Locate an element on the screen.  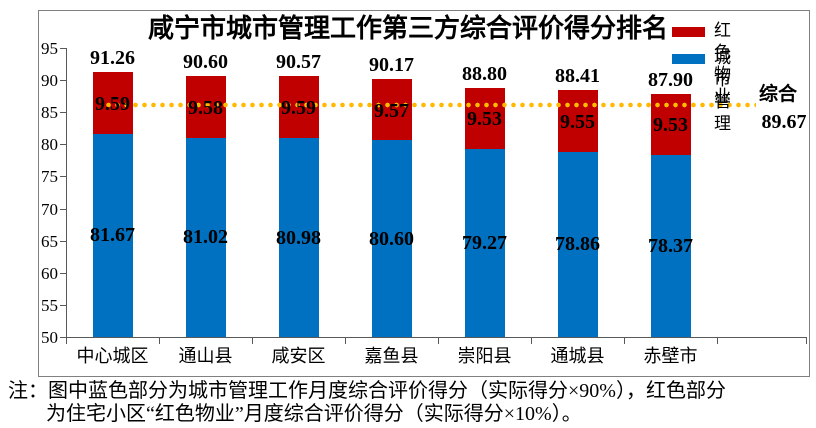
chart-title: 咸宁市城市管理工作第三方综合评价得分排名 is located at coordinates (407, 28).